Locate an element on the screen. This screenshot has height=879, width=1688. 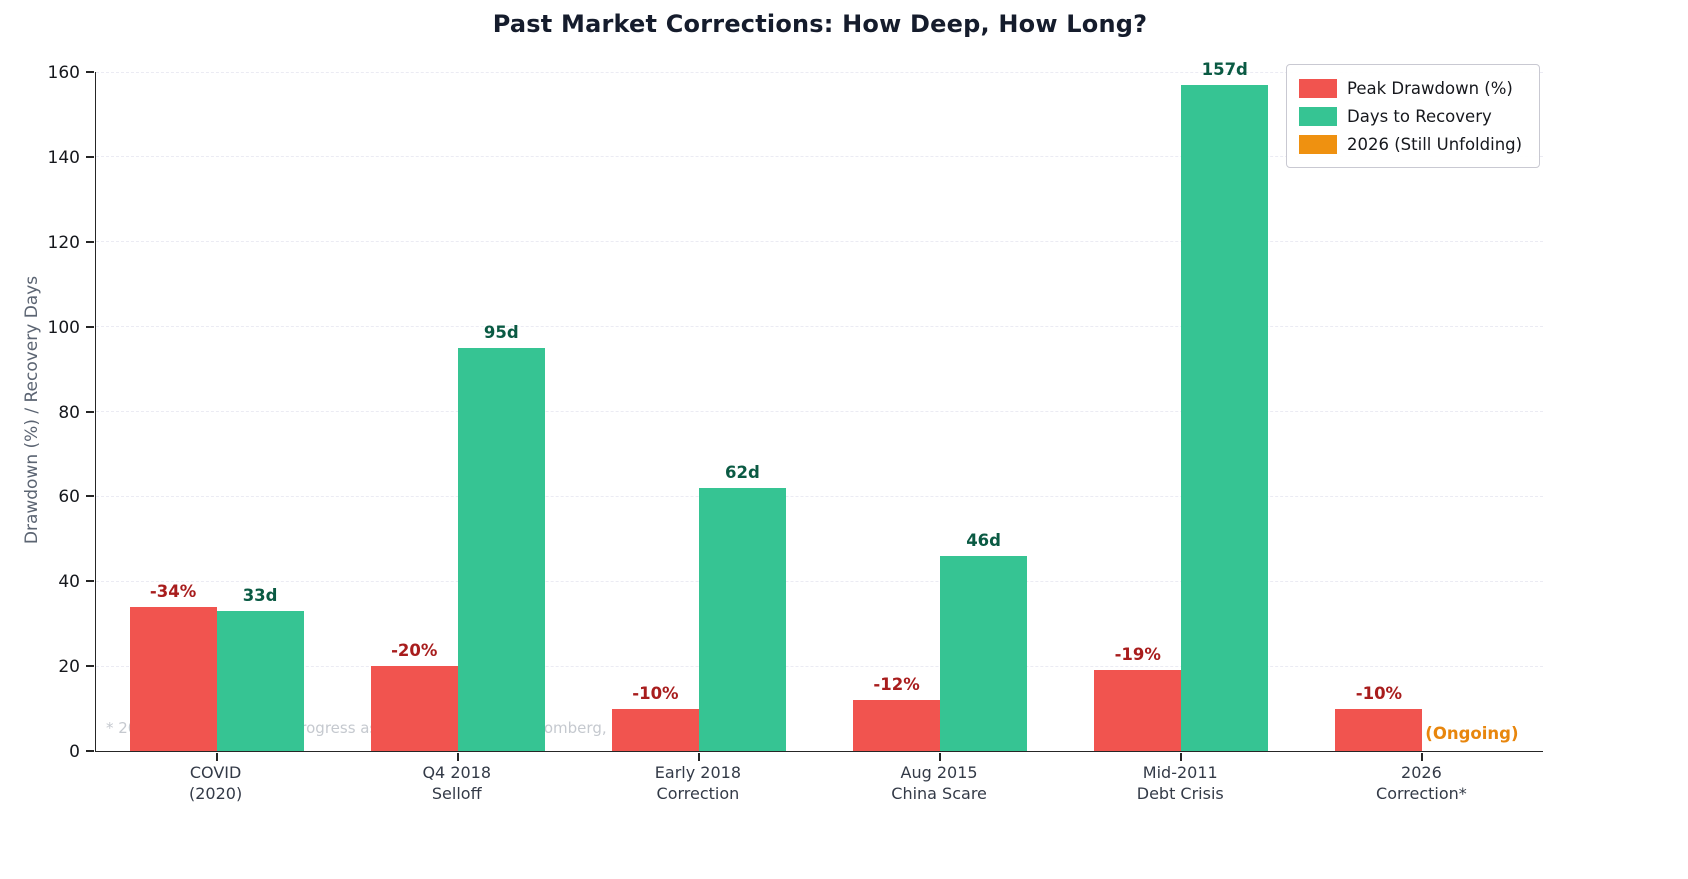
x-tick-label-line: Correction* is located at coordinates (1421, 793).